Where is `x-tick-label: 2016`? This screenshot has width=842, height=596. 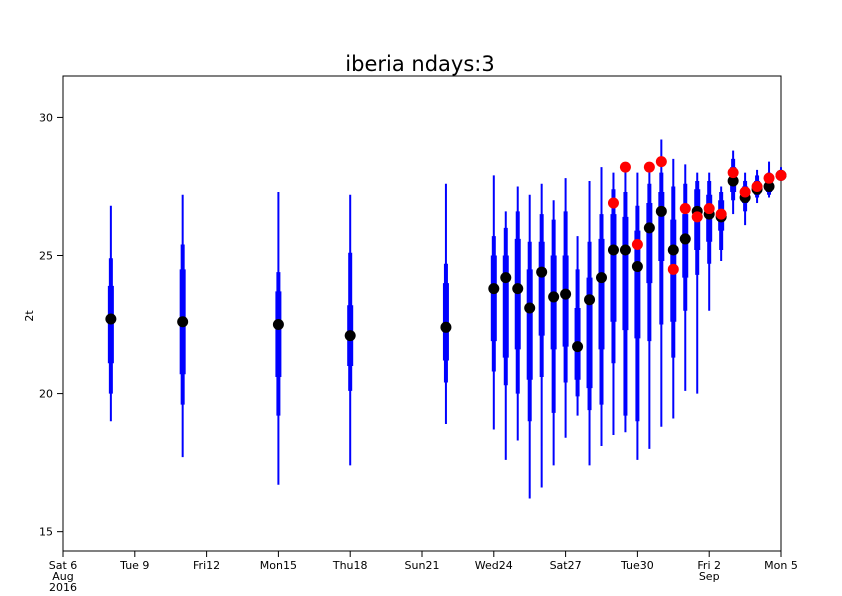
x-tick-label: 2016 is located at coordinates (63, 587).